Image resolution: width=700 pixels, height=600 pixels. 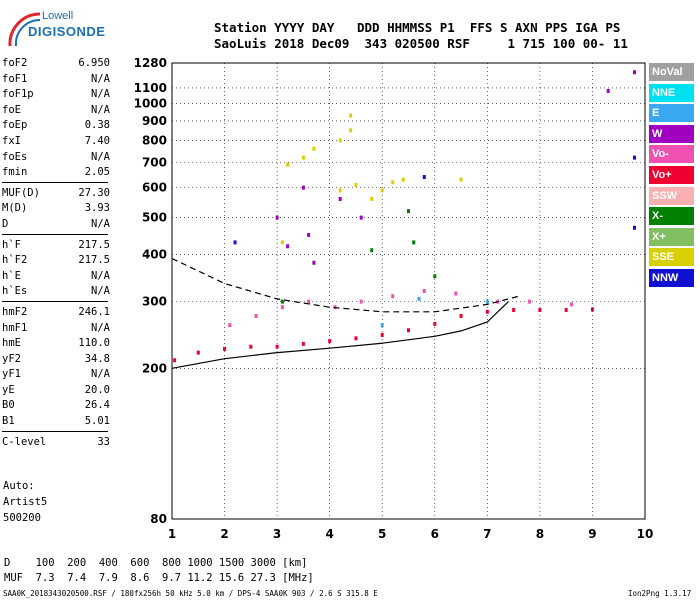 I want to click on param-row: h`F 217.5, so click(x=56, y=246).